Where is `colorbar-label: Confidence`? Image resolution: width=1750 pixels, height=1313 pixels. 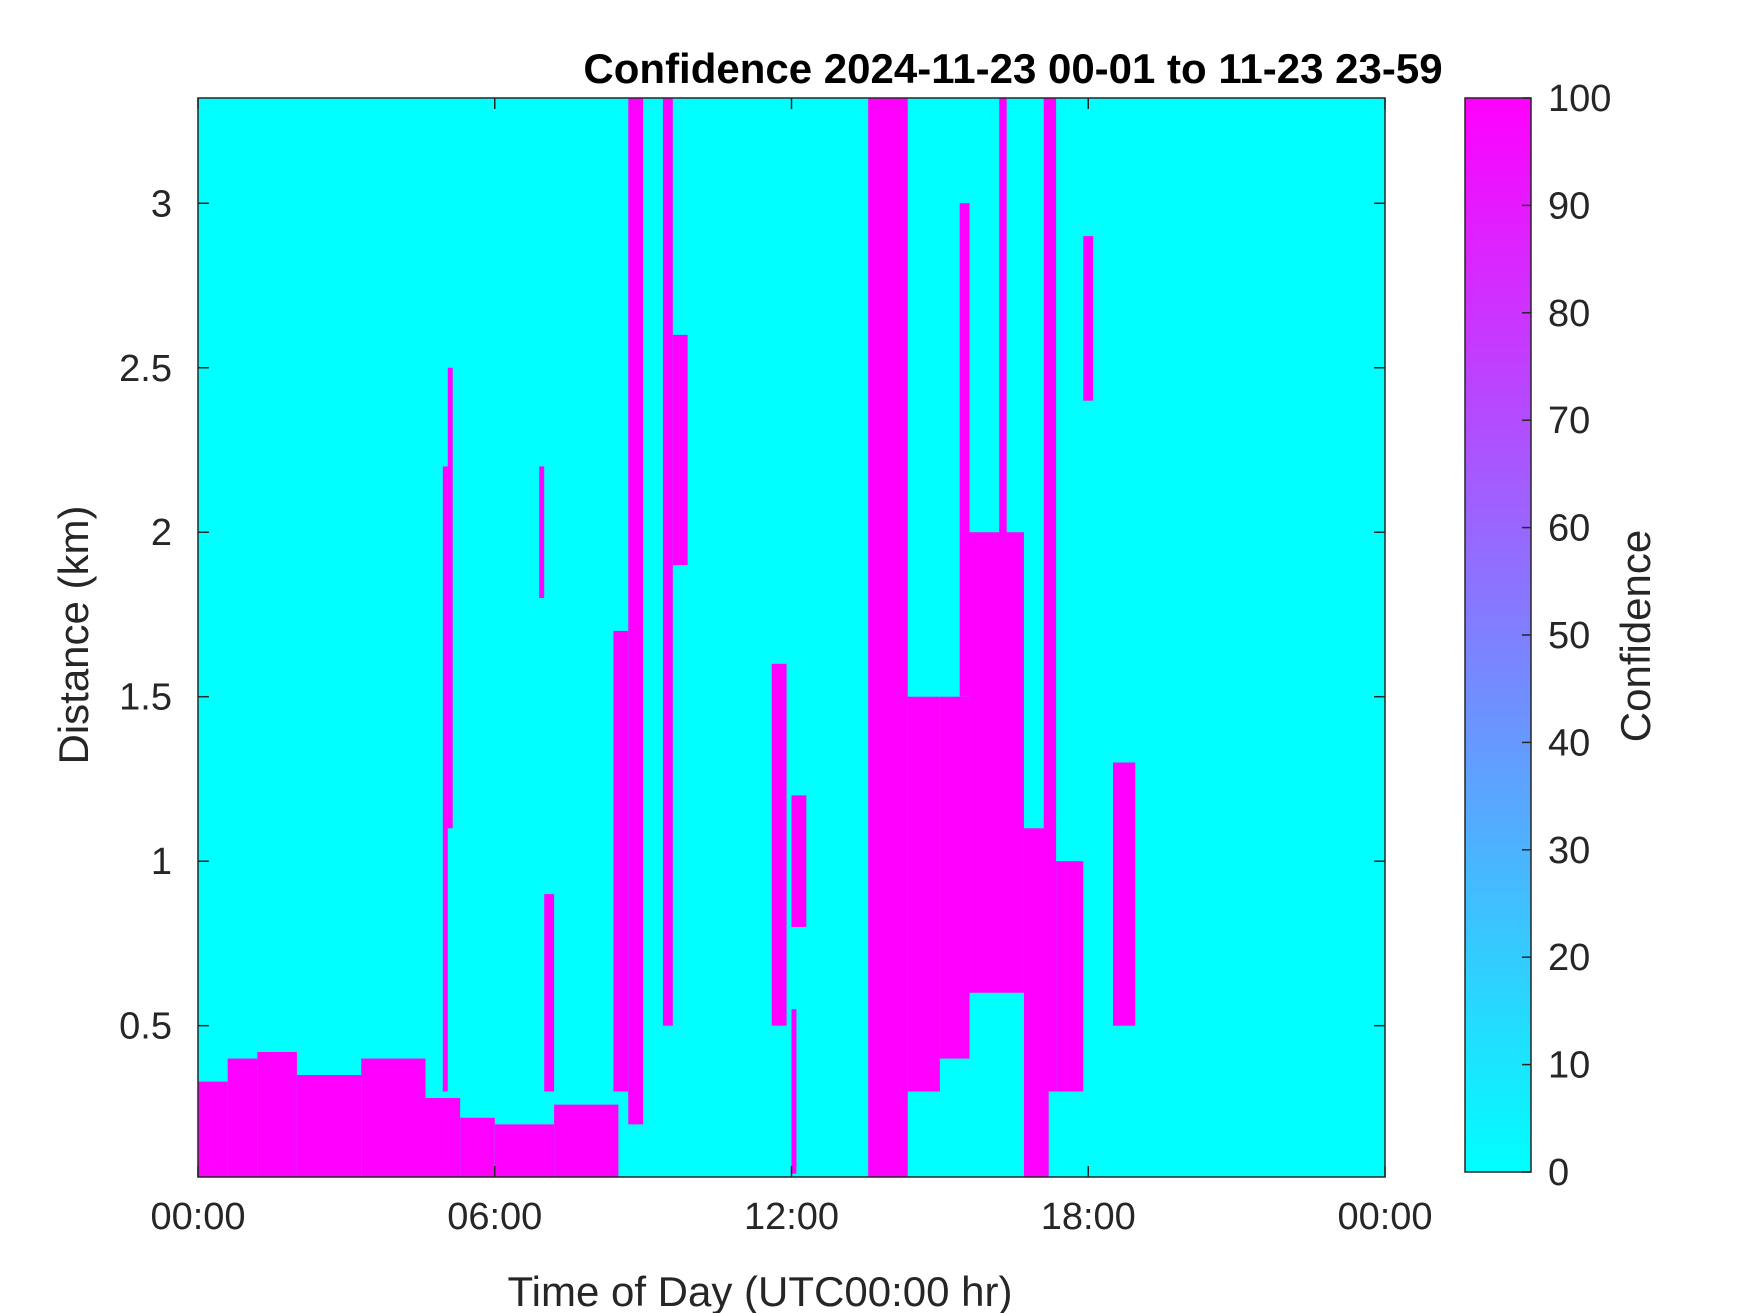 colorbar-label: Confidence is located at coordinates (1635, 636).